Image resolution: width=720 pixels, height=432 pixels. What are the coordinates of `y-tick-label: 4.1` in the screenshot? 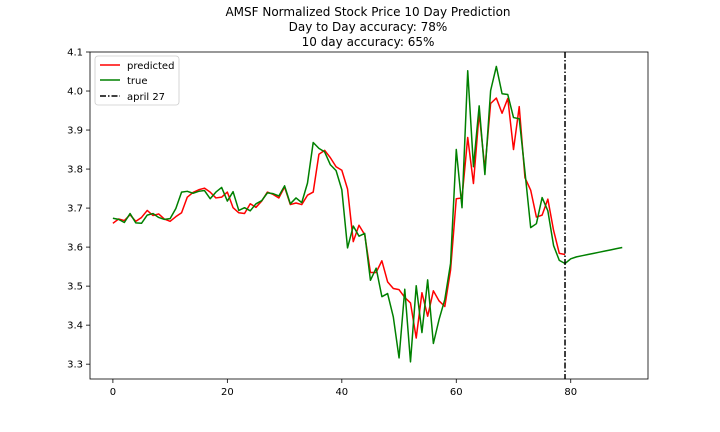 It's located at (75, 53).